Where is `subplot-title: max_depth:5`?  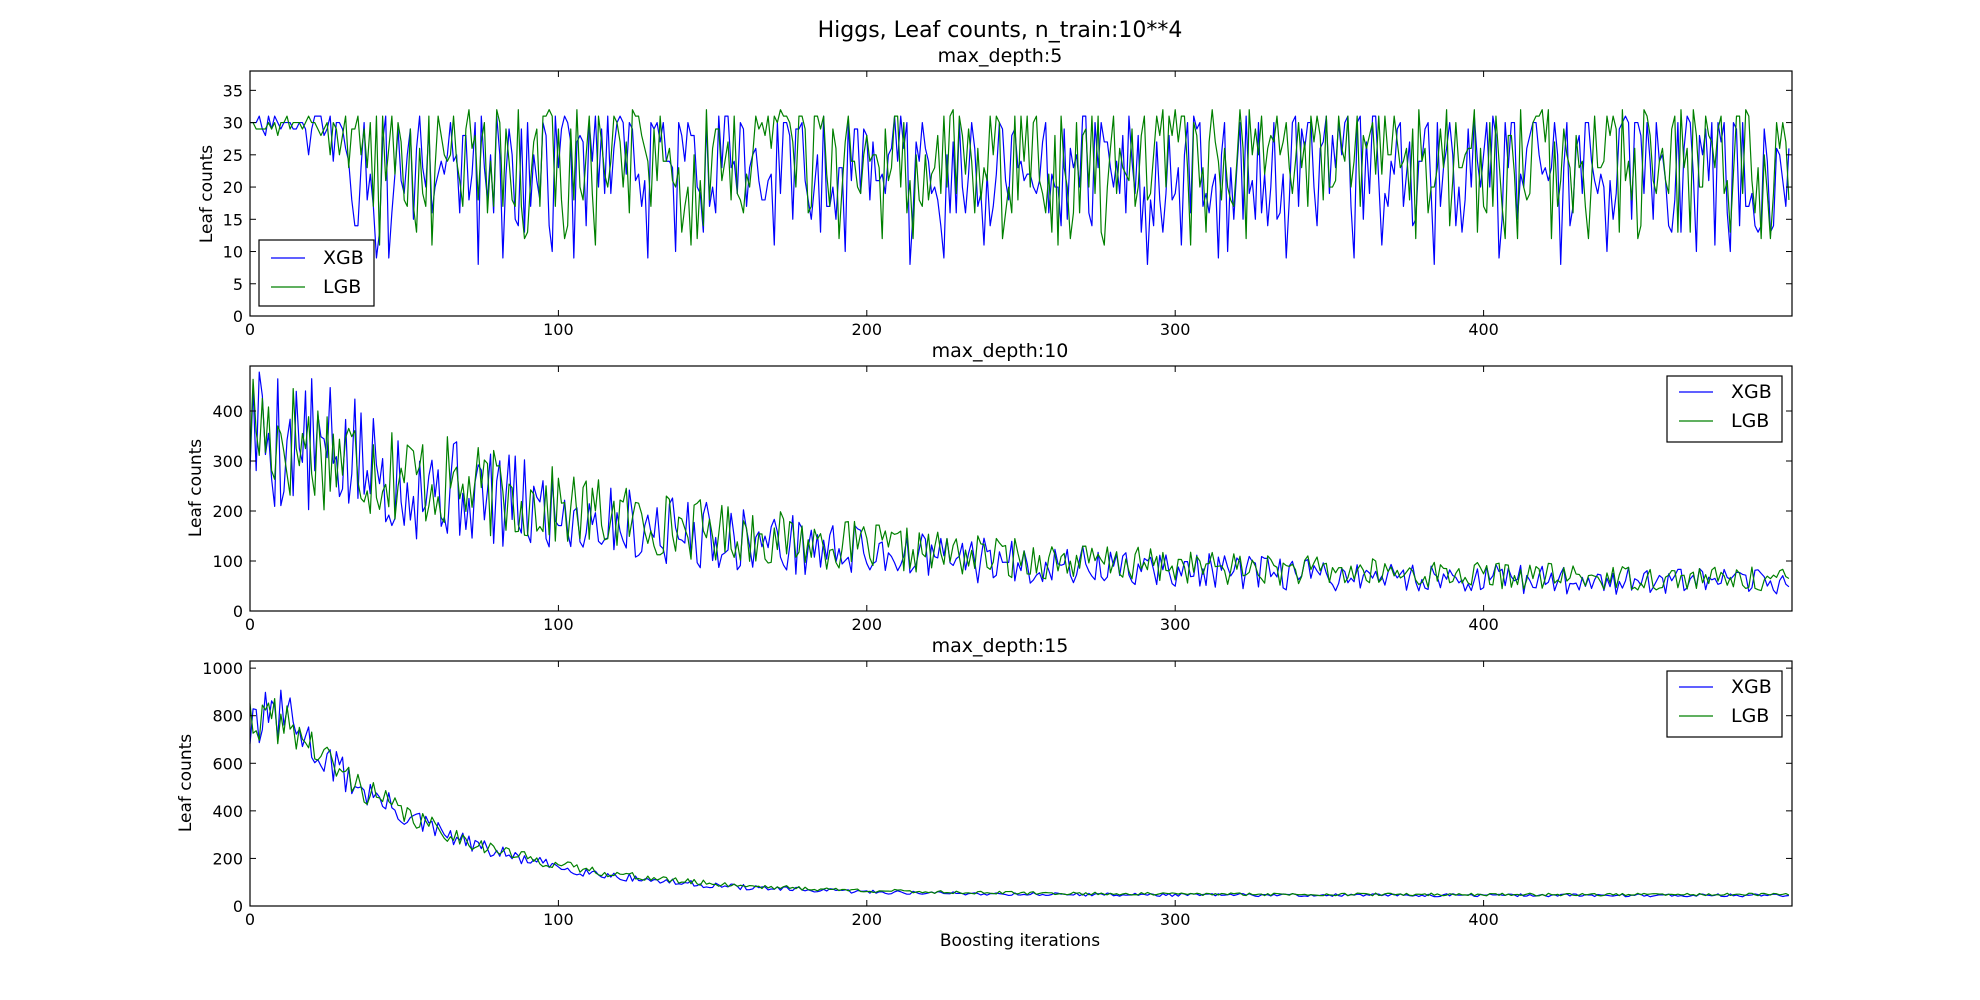
subplot-title: max_depth:5 is located at coordinates (1000, 56).